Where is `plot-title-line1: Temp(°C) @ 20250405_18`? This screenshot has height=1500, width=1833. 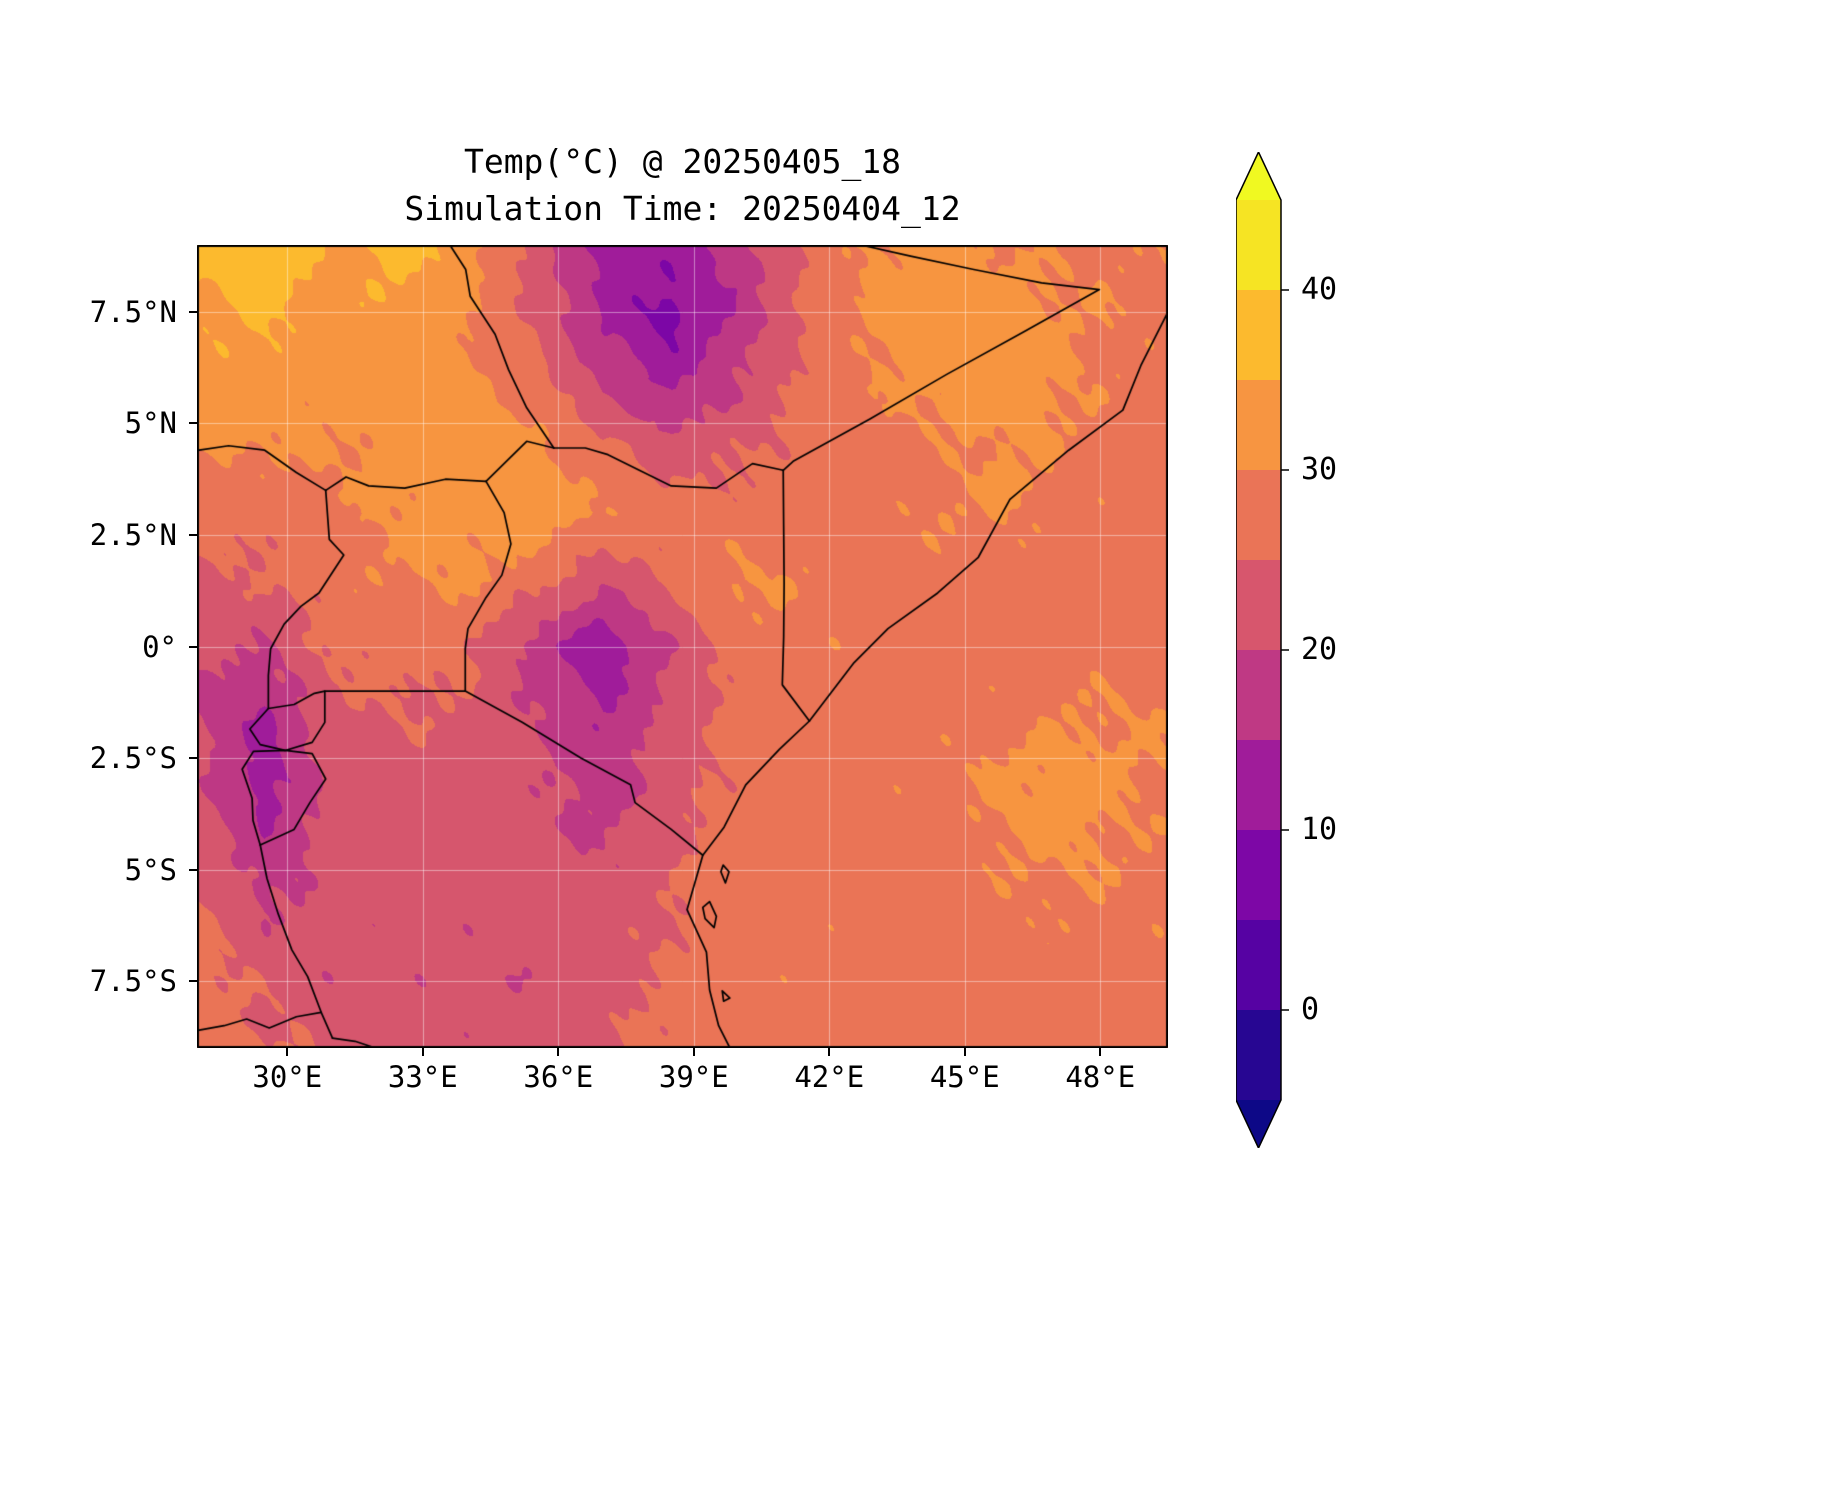
plot-title-line1: Temp(°C) @ 20250405_18 is located at coordinates (682, 161).